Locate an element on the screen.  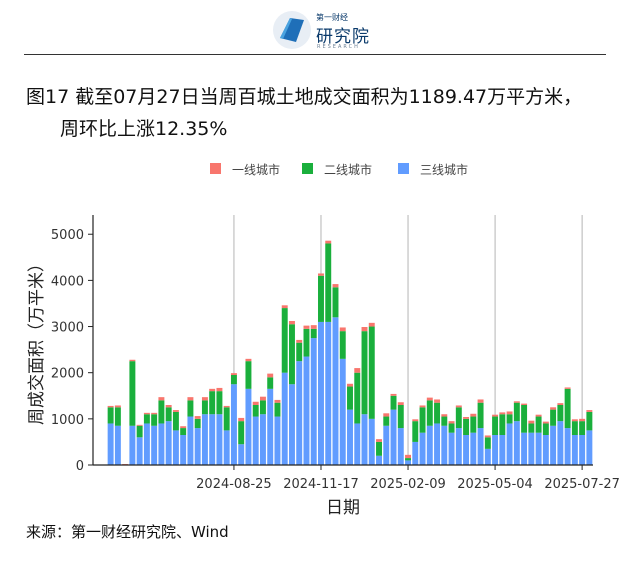
y-tick-label-2: 2000 is located at coordinates (67, 374).